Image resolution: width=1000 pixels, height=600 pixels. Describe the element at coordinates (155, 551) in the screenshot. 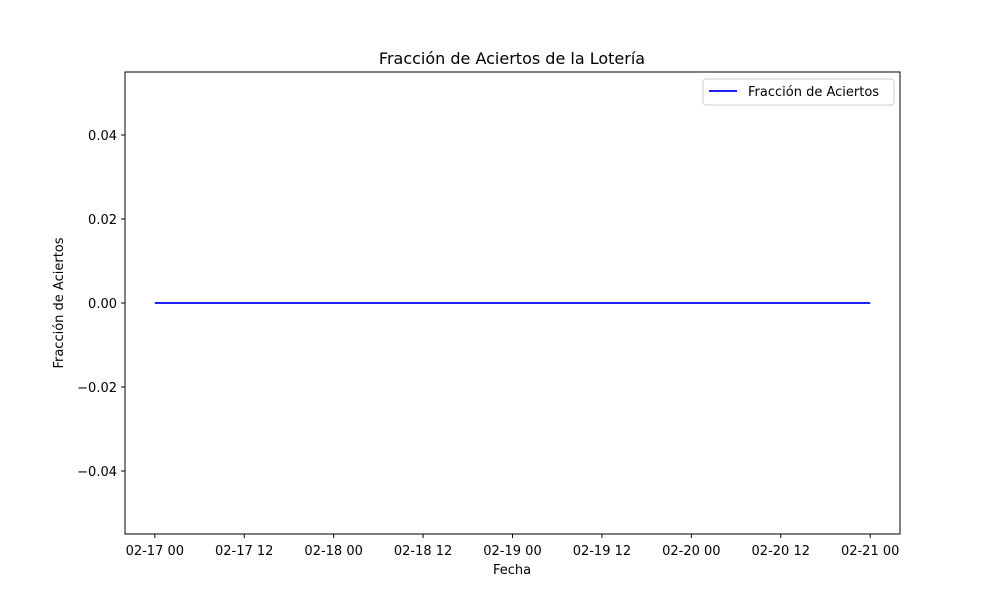

I see `x-tick-label: 02-17 00` at that location.